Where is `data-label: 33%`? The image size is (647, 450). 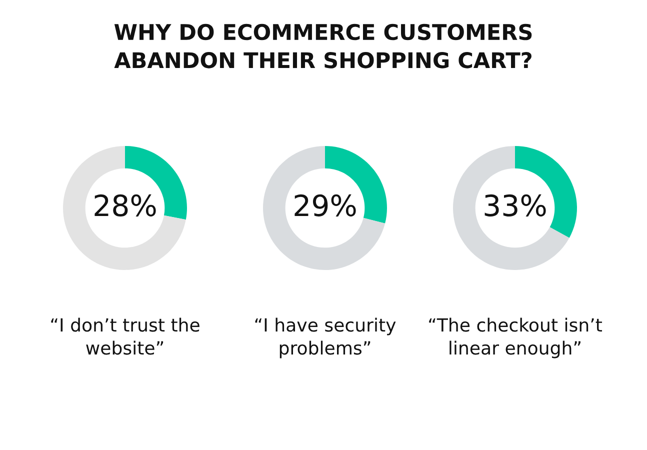 data-label: 33% is located at coordinates (515, 205).